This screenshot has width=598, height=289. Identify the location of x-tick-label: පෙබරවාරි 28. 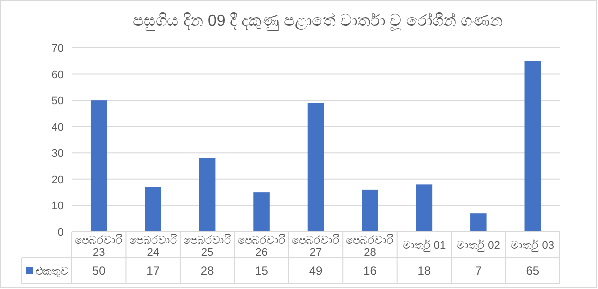
(370, 246).